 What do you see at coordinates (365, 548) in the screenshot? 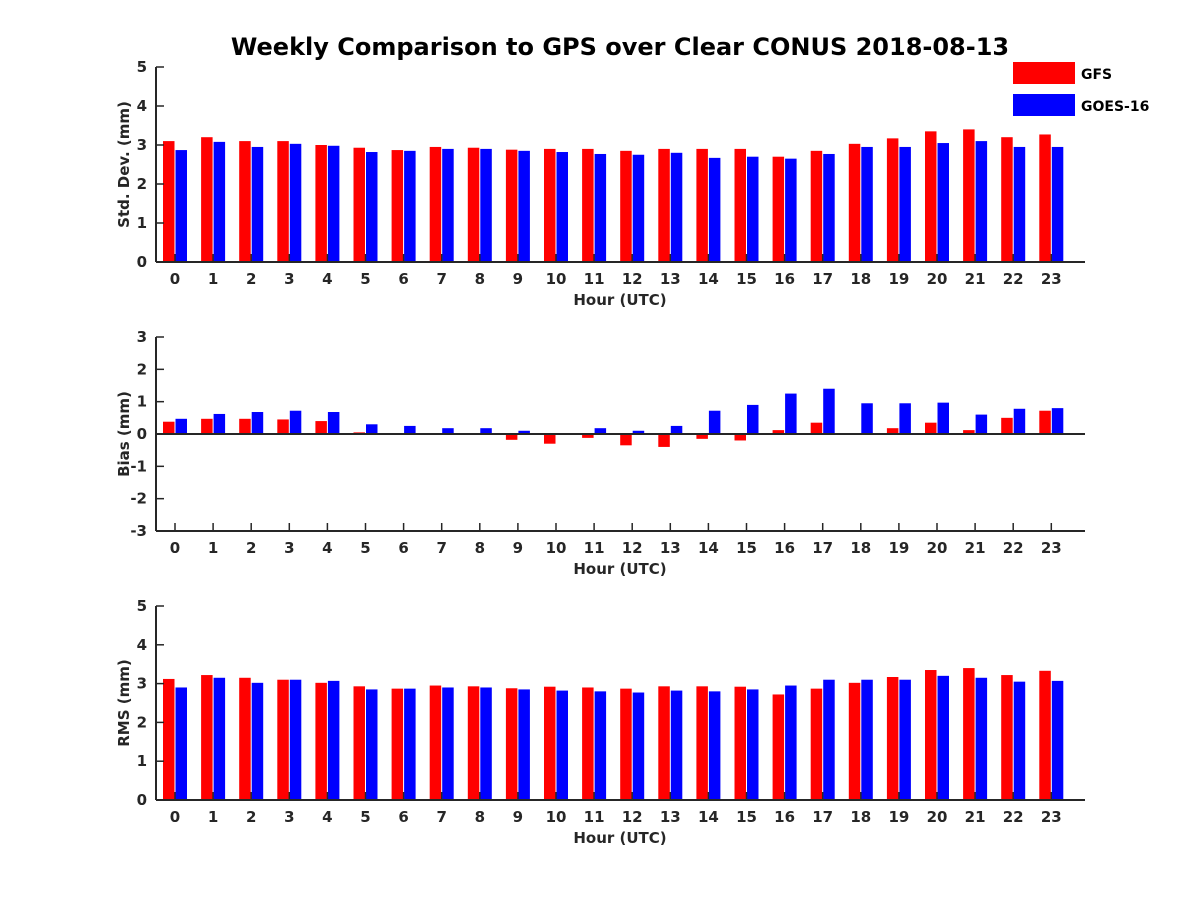
I see `x-tick-label: 5` at bounding box center [365, 548].